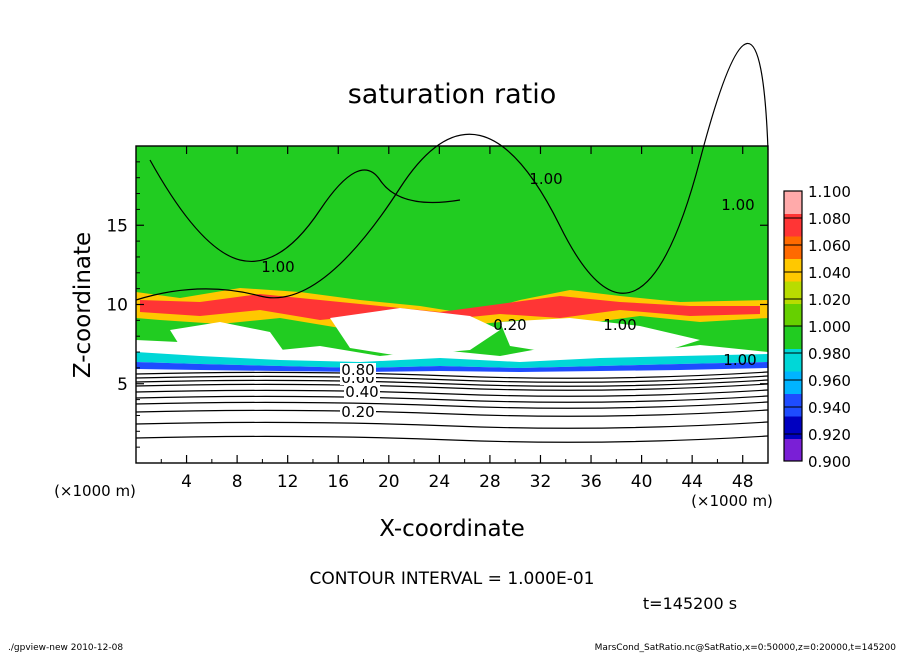 This screenshot has width=904, height=654. What do you see at coordinates (83, 305) in the screenshot?
I see `y-axis-label: Z-coordinate` at bounding box center [83, 305].